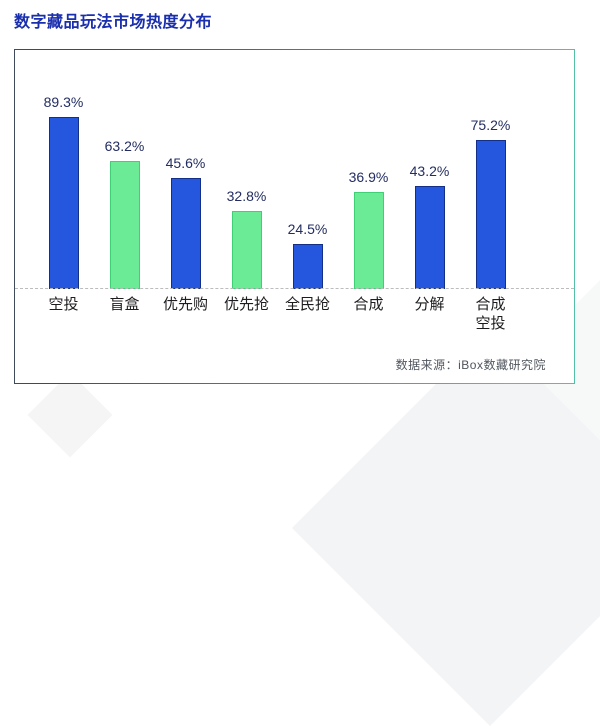 This screenshot has height=726, width=600. I want to click on x-axis-baseline, so click(294, 288).